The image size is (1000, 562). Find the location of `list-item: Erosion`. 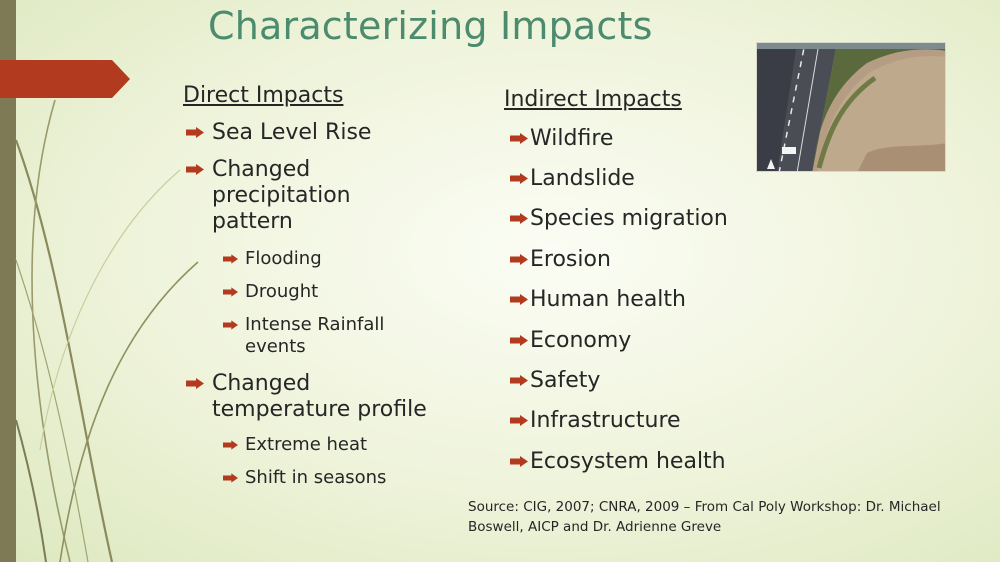

list-item: Erosion is located at coordinates (570, 259).